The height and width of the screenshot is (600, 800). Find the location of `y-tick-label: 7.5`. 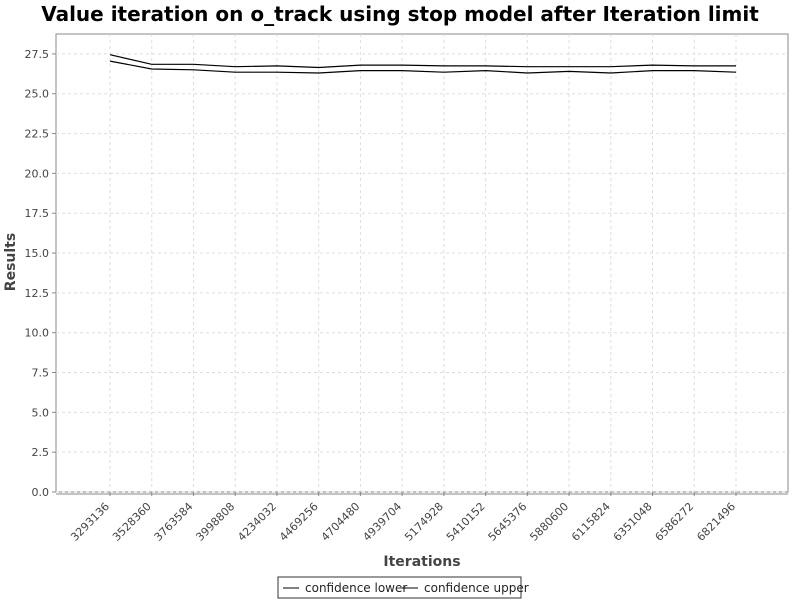

y-tick-label: 7.5 is located at coordinates (41, 373).